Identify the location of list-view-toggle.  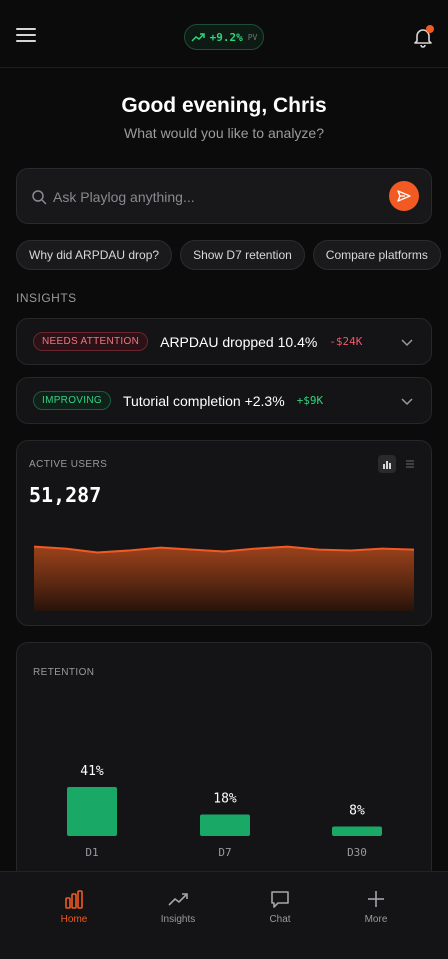
(410, 464).